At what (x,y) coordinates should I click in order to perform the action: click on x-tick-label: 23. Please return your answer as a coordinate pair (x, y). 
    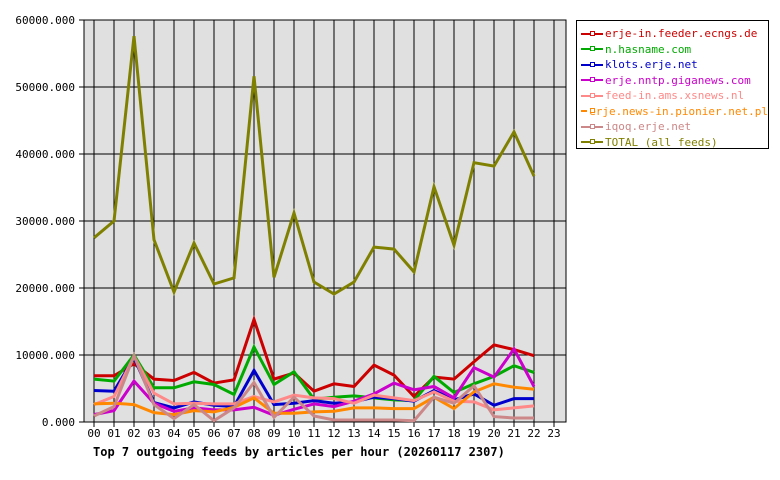
    Looking at the image, I should click on (553, 433).